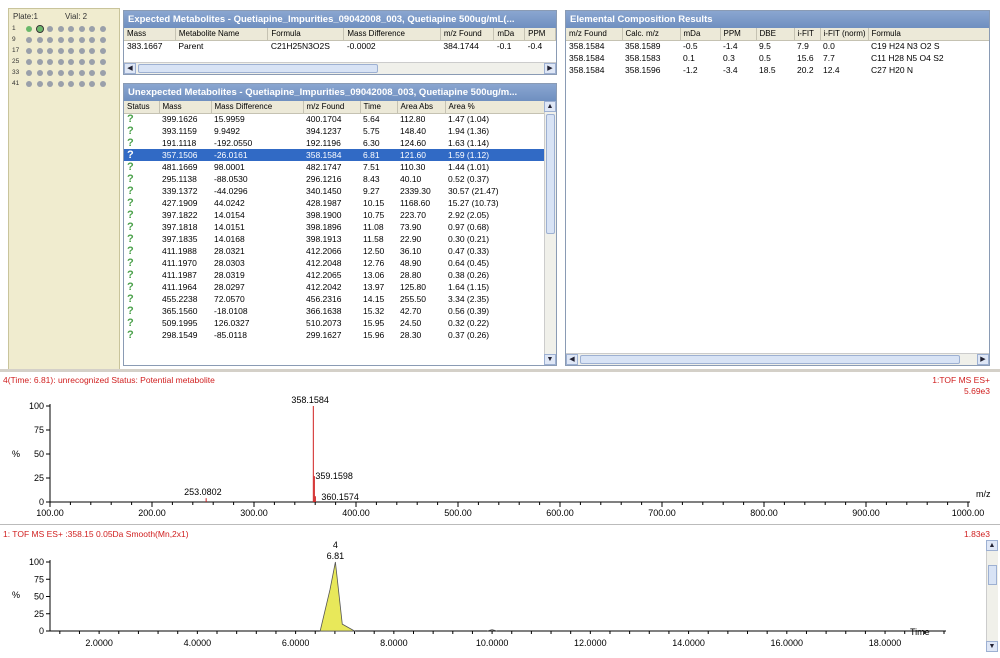 This screenshot has height=658, width=1000. What do you see at coordinates (467, 34) in the screenshot?
I see `expected-column-header: m/z Found` at bounding box center [467, 34].